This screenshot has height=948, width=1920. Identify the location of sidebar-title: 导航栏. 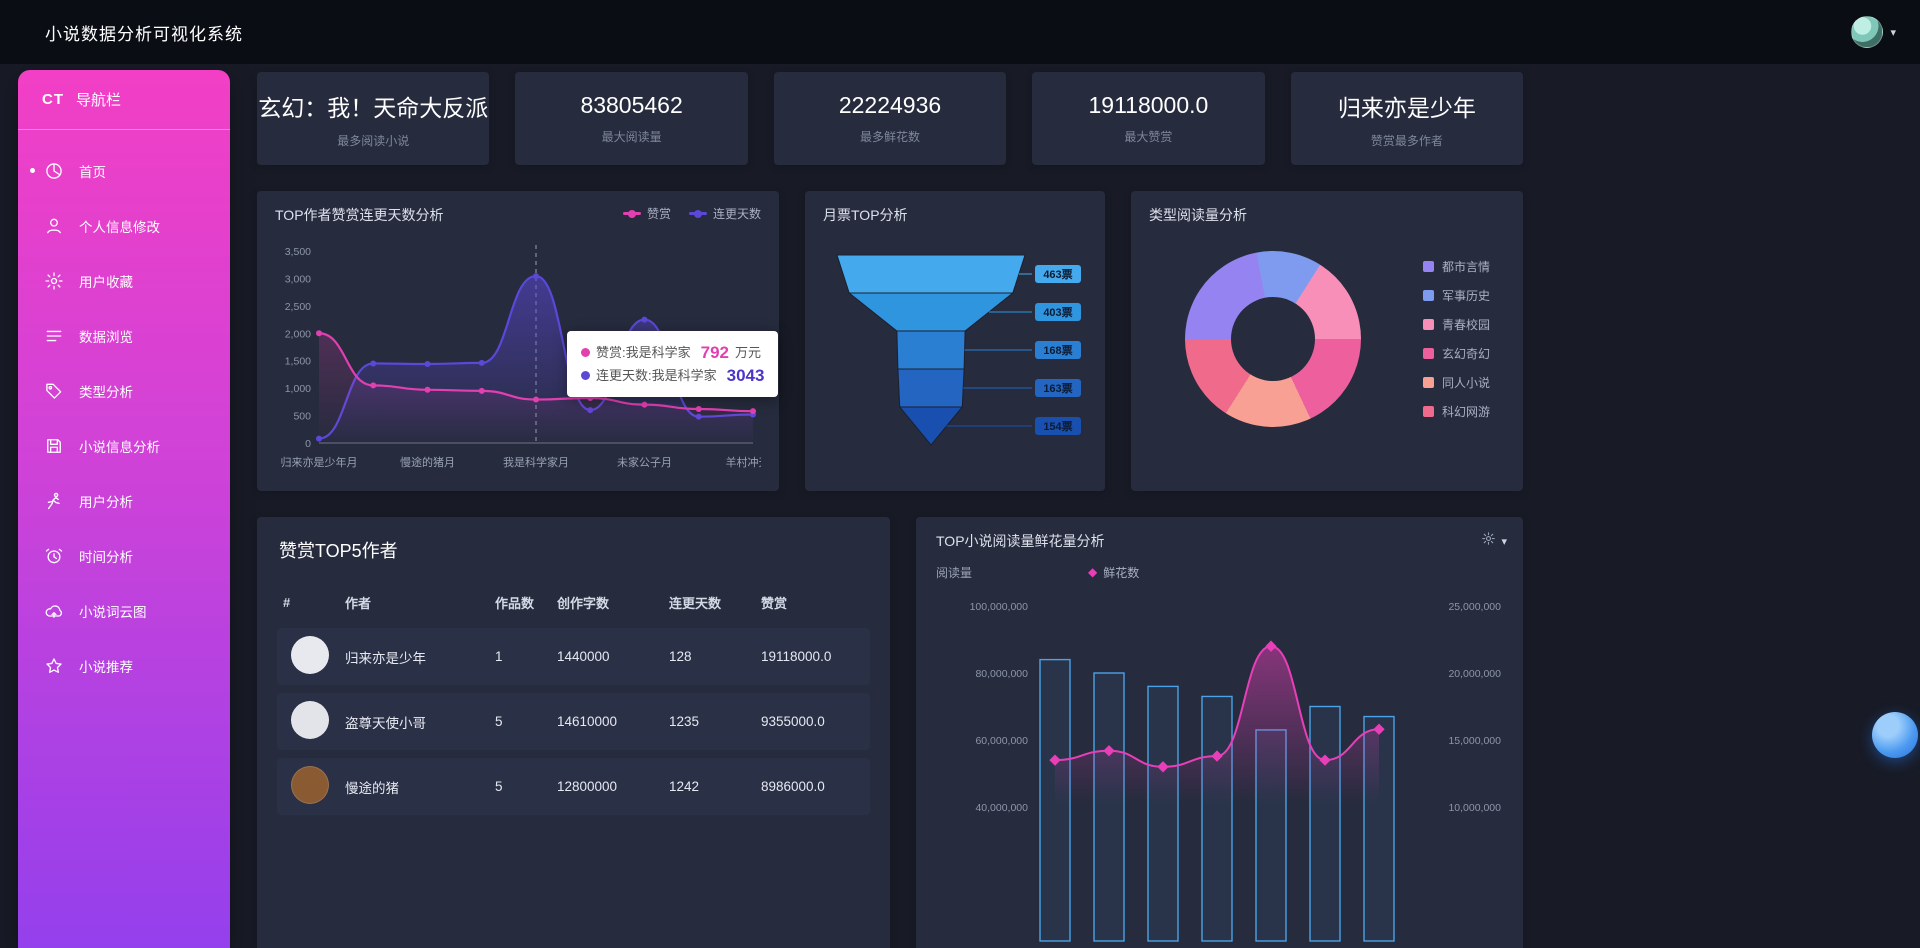
(99, 100).